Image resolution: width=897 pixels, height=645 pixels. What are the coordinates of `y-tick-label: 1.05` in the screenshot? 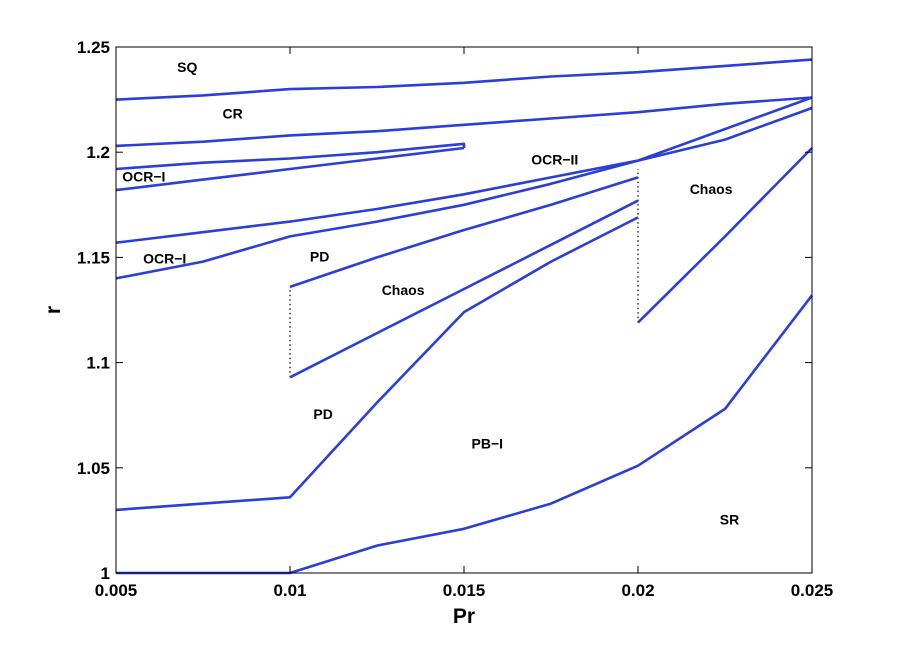 It's located at (93, 468).